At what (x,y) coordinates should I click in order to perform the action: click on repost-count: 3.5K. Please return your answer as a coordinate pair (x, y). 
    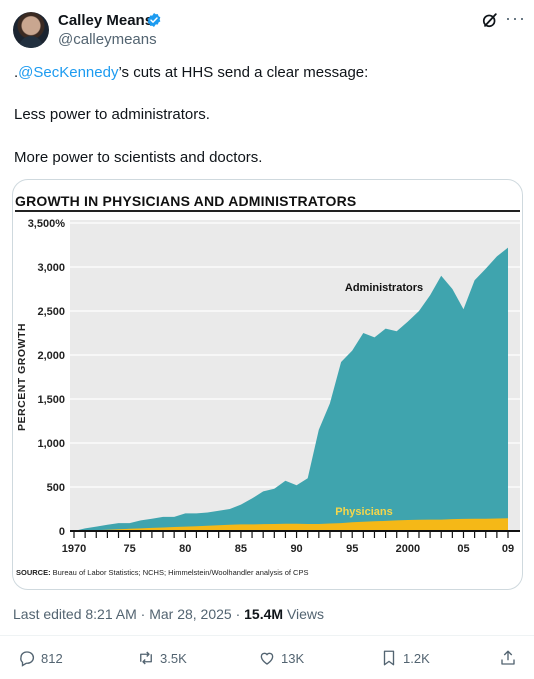
    Looking at the image, I should click on (173, 658).